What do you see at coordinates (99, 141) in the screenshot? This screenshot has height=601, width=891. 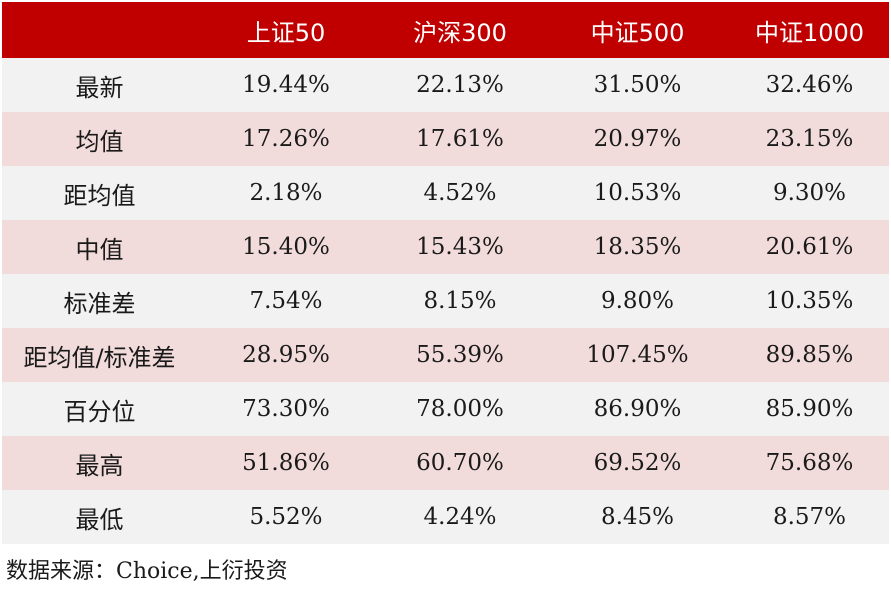 I see `row-label: 均值` at bounding box center [99, 141].